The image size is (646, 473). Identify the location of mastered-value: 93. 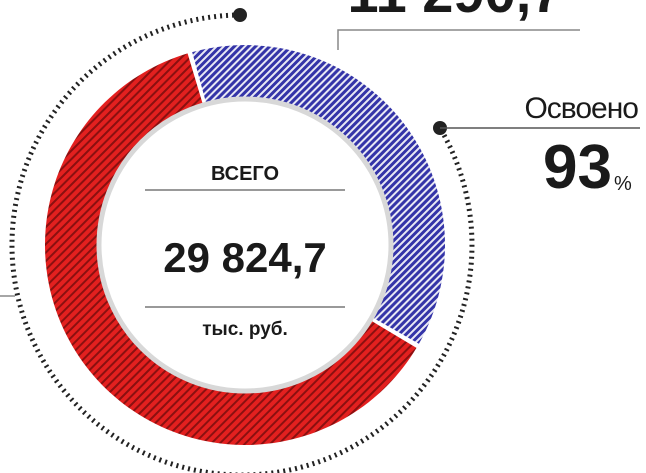
(577, 167).